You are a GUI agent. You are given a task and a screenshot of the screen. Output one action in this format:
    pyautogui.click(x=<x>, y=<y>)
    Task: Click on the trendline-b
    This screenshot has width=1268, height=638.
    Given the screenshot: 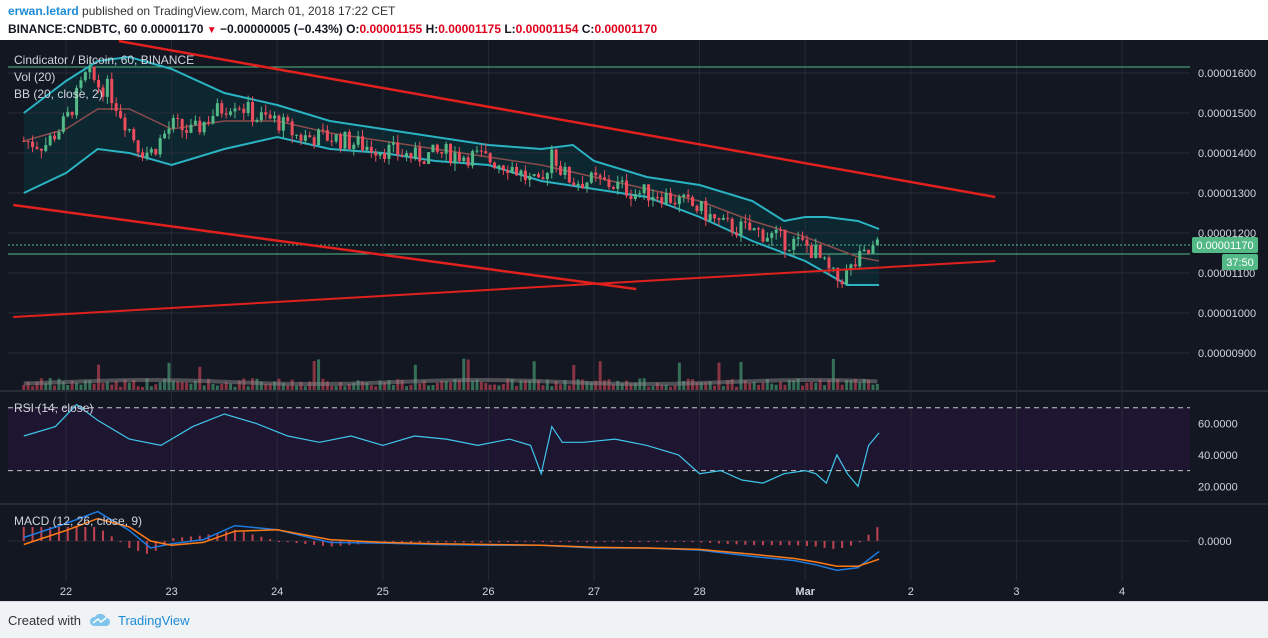 What is the action you would take?
    pyautogui.click(x=325, y=247)
    